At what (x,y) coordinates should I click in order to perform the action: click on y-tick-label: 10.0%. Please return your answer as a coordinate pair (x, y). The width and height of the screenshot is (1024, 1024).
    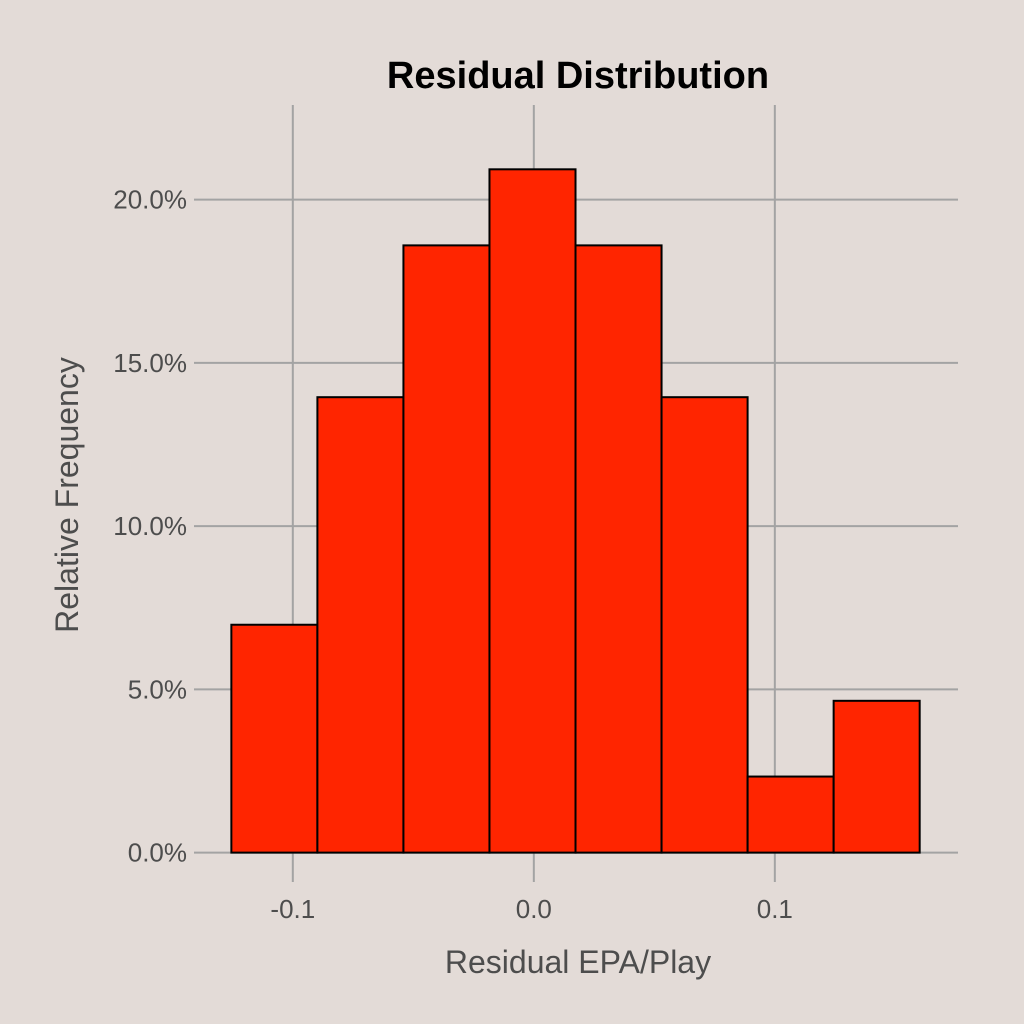
    Looking at the image, I should click on (150, 526).